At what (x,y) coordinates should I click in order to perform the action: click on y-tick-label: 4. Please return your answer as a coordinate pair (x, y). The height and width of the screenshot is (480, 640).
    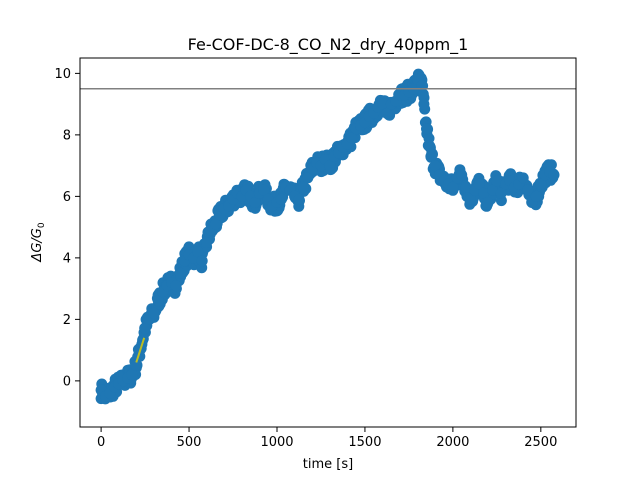
    Looking at the image, I should click on (67, 258).